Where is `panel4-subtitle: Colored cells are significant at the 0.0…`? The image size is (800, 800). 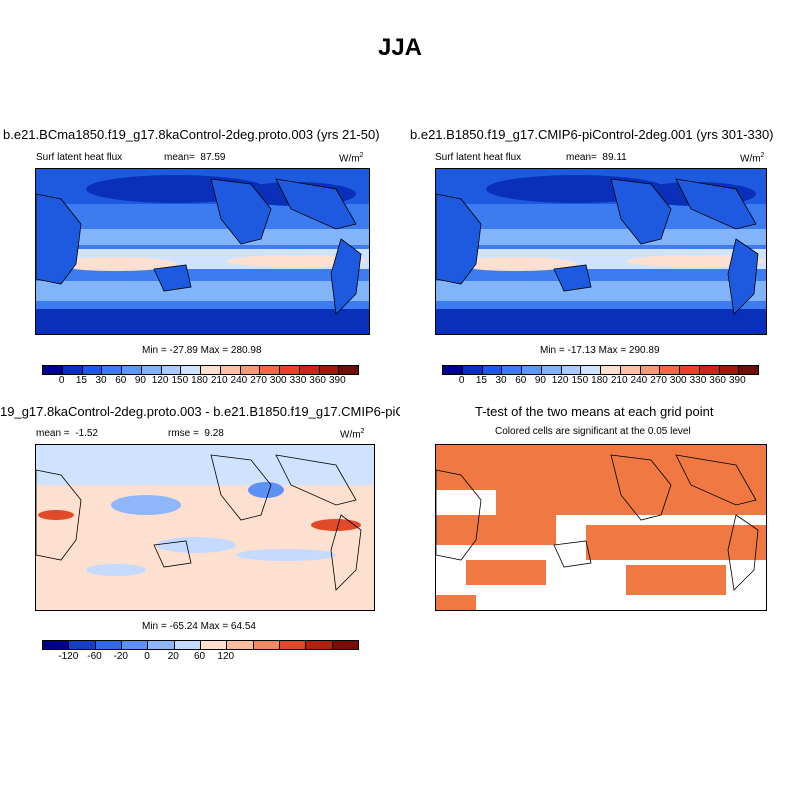
panel4-subtitle: Colored cells are significant at the 0.0… is located at coordinates (593, 431).